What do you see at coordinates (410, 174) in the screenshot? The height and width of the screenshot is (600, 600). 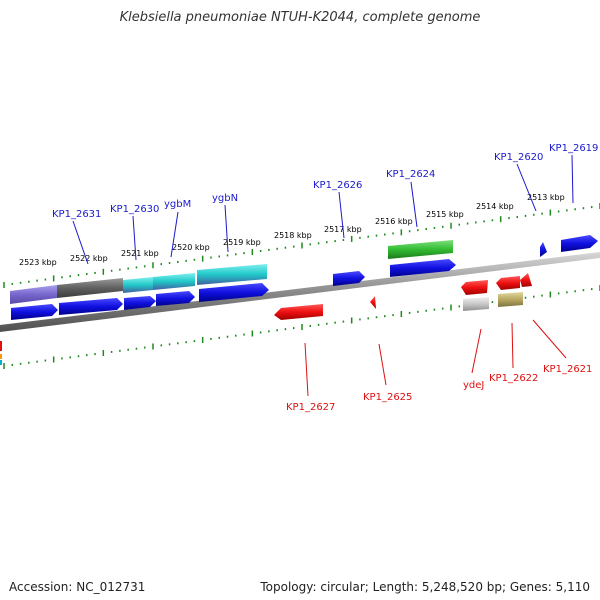 I see `gene-label: KP1_2624` at bounding box center [410, 174].